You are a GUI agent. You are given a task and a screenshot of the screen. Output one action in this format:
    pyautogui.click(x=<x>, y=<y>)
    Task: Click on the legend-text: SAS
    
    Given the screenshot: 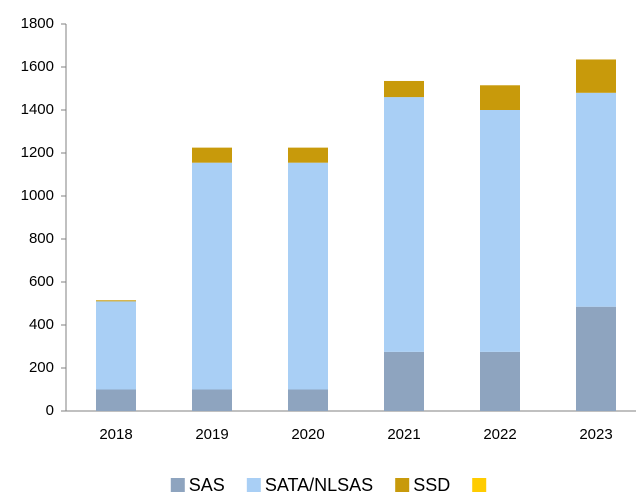 What is the action you would take?
    pyautogui.click(x=207, y=484)
    